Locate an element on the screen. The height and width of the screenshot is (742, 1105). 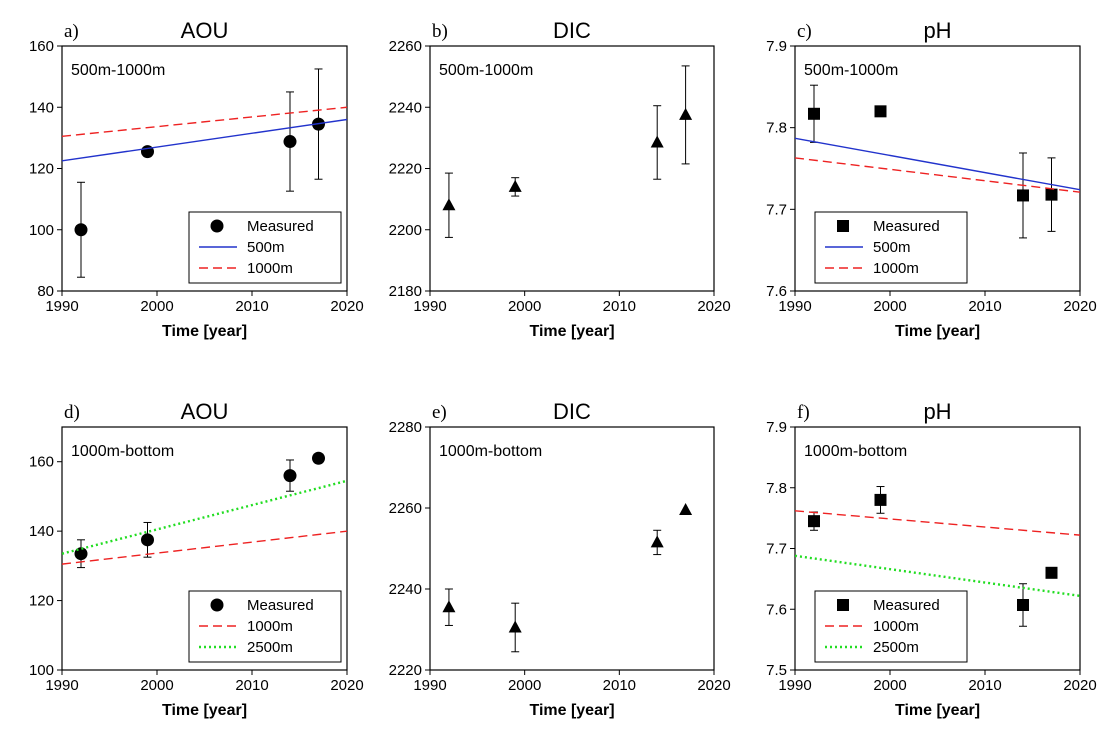
legend: Measured 1000m 2500m is located at coordinates (891, 626).